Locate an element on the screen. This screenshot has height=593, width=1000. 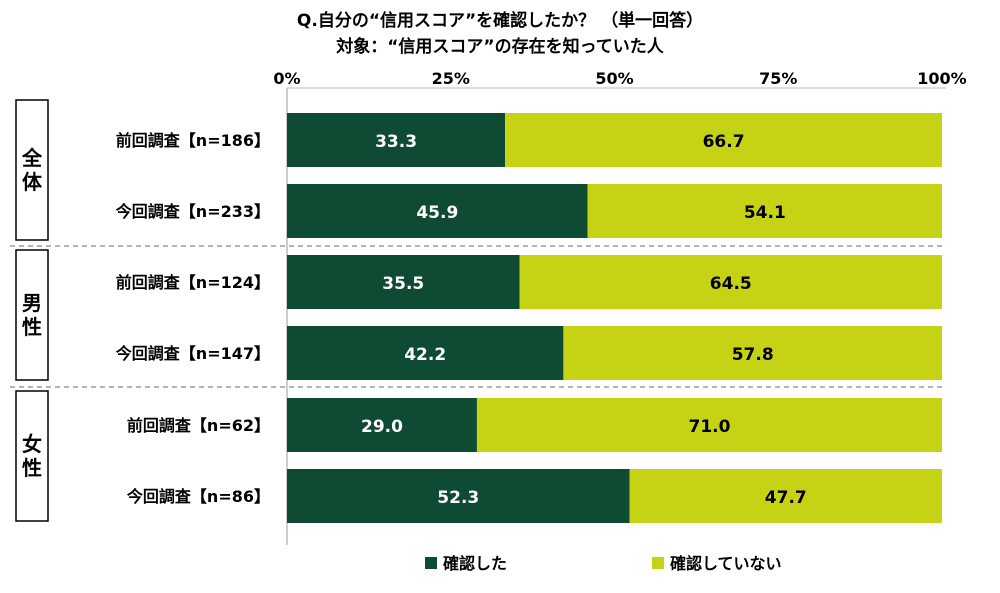
value-label: 29.0 is located at coordinates (382, 427).